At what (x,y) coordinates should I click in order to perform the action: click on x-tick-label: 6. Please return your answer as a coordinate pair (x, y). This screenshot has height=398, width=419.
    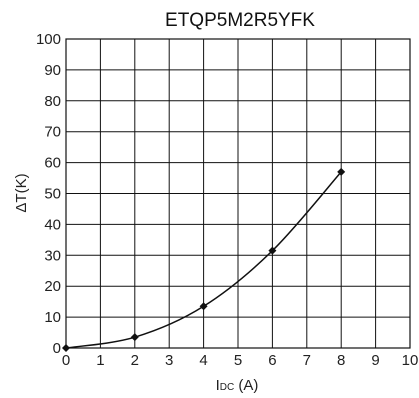
    Looking at the image, I should click on (272, 360).